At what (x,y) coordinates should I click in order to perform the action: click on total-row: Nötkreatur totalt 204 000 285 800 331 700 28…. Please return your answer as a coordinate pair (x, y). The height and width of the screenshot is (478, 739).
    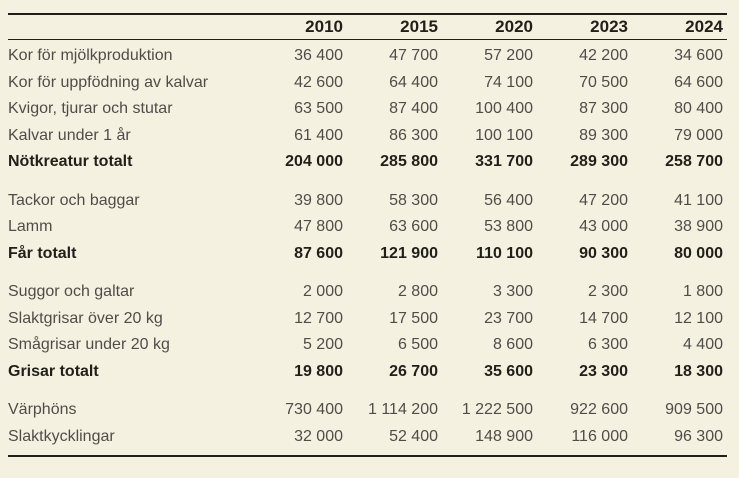
    Looking at the image, I should click on (367, 162).